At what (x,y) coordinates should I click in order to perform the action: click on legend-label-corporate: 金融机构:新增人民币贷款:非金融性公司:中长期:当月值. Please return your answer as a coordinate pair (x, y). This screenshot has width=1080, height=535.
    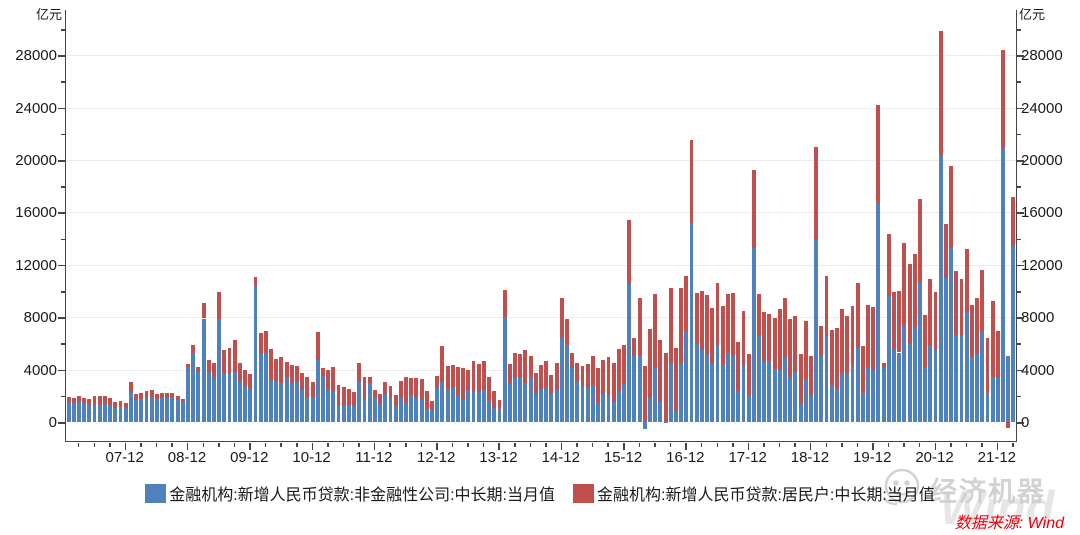
    Looking at the image, I should click on (362, 495).